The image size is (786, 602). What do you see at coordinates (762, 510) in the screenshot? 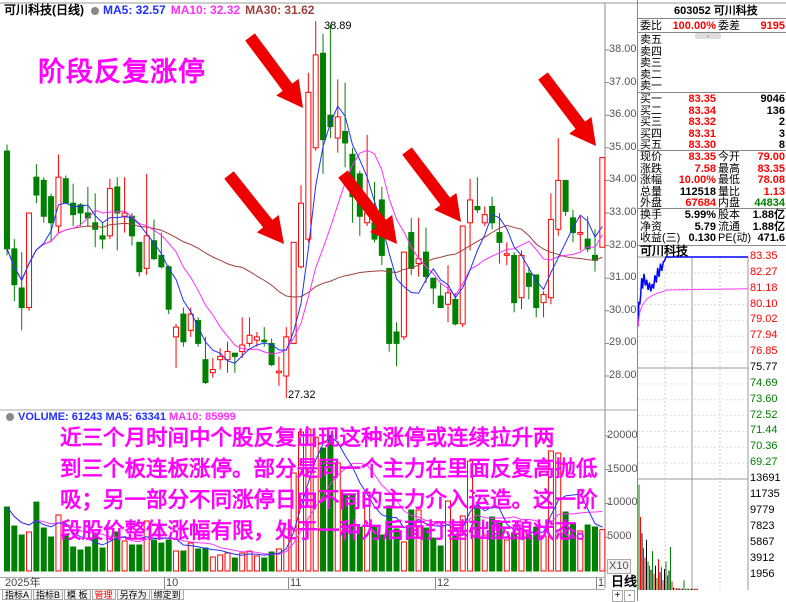
I see `intraday-volume-label: 9779` at bounding box center [762, 510].